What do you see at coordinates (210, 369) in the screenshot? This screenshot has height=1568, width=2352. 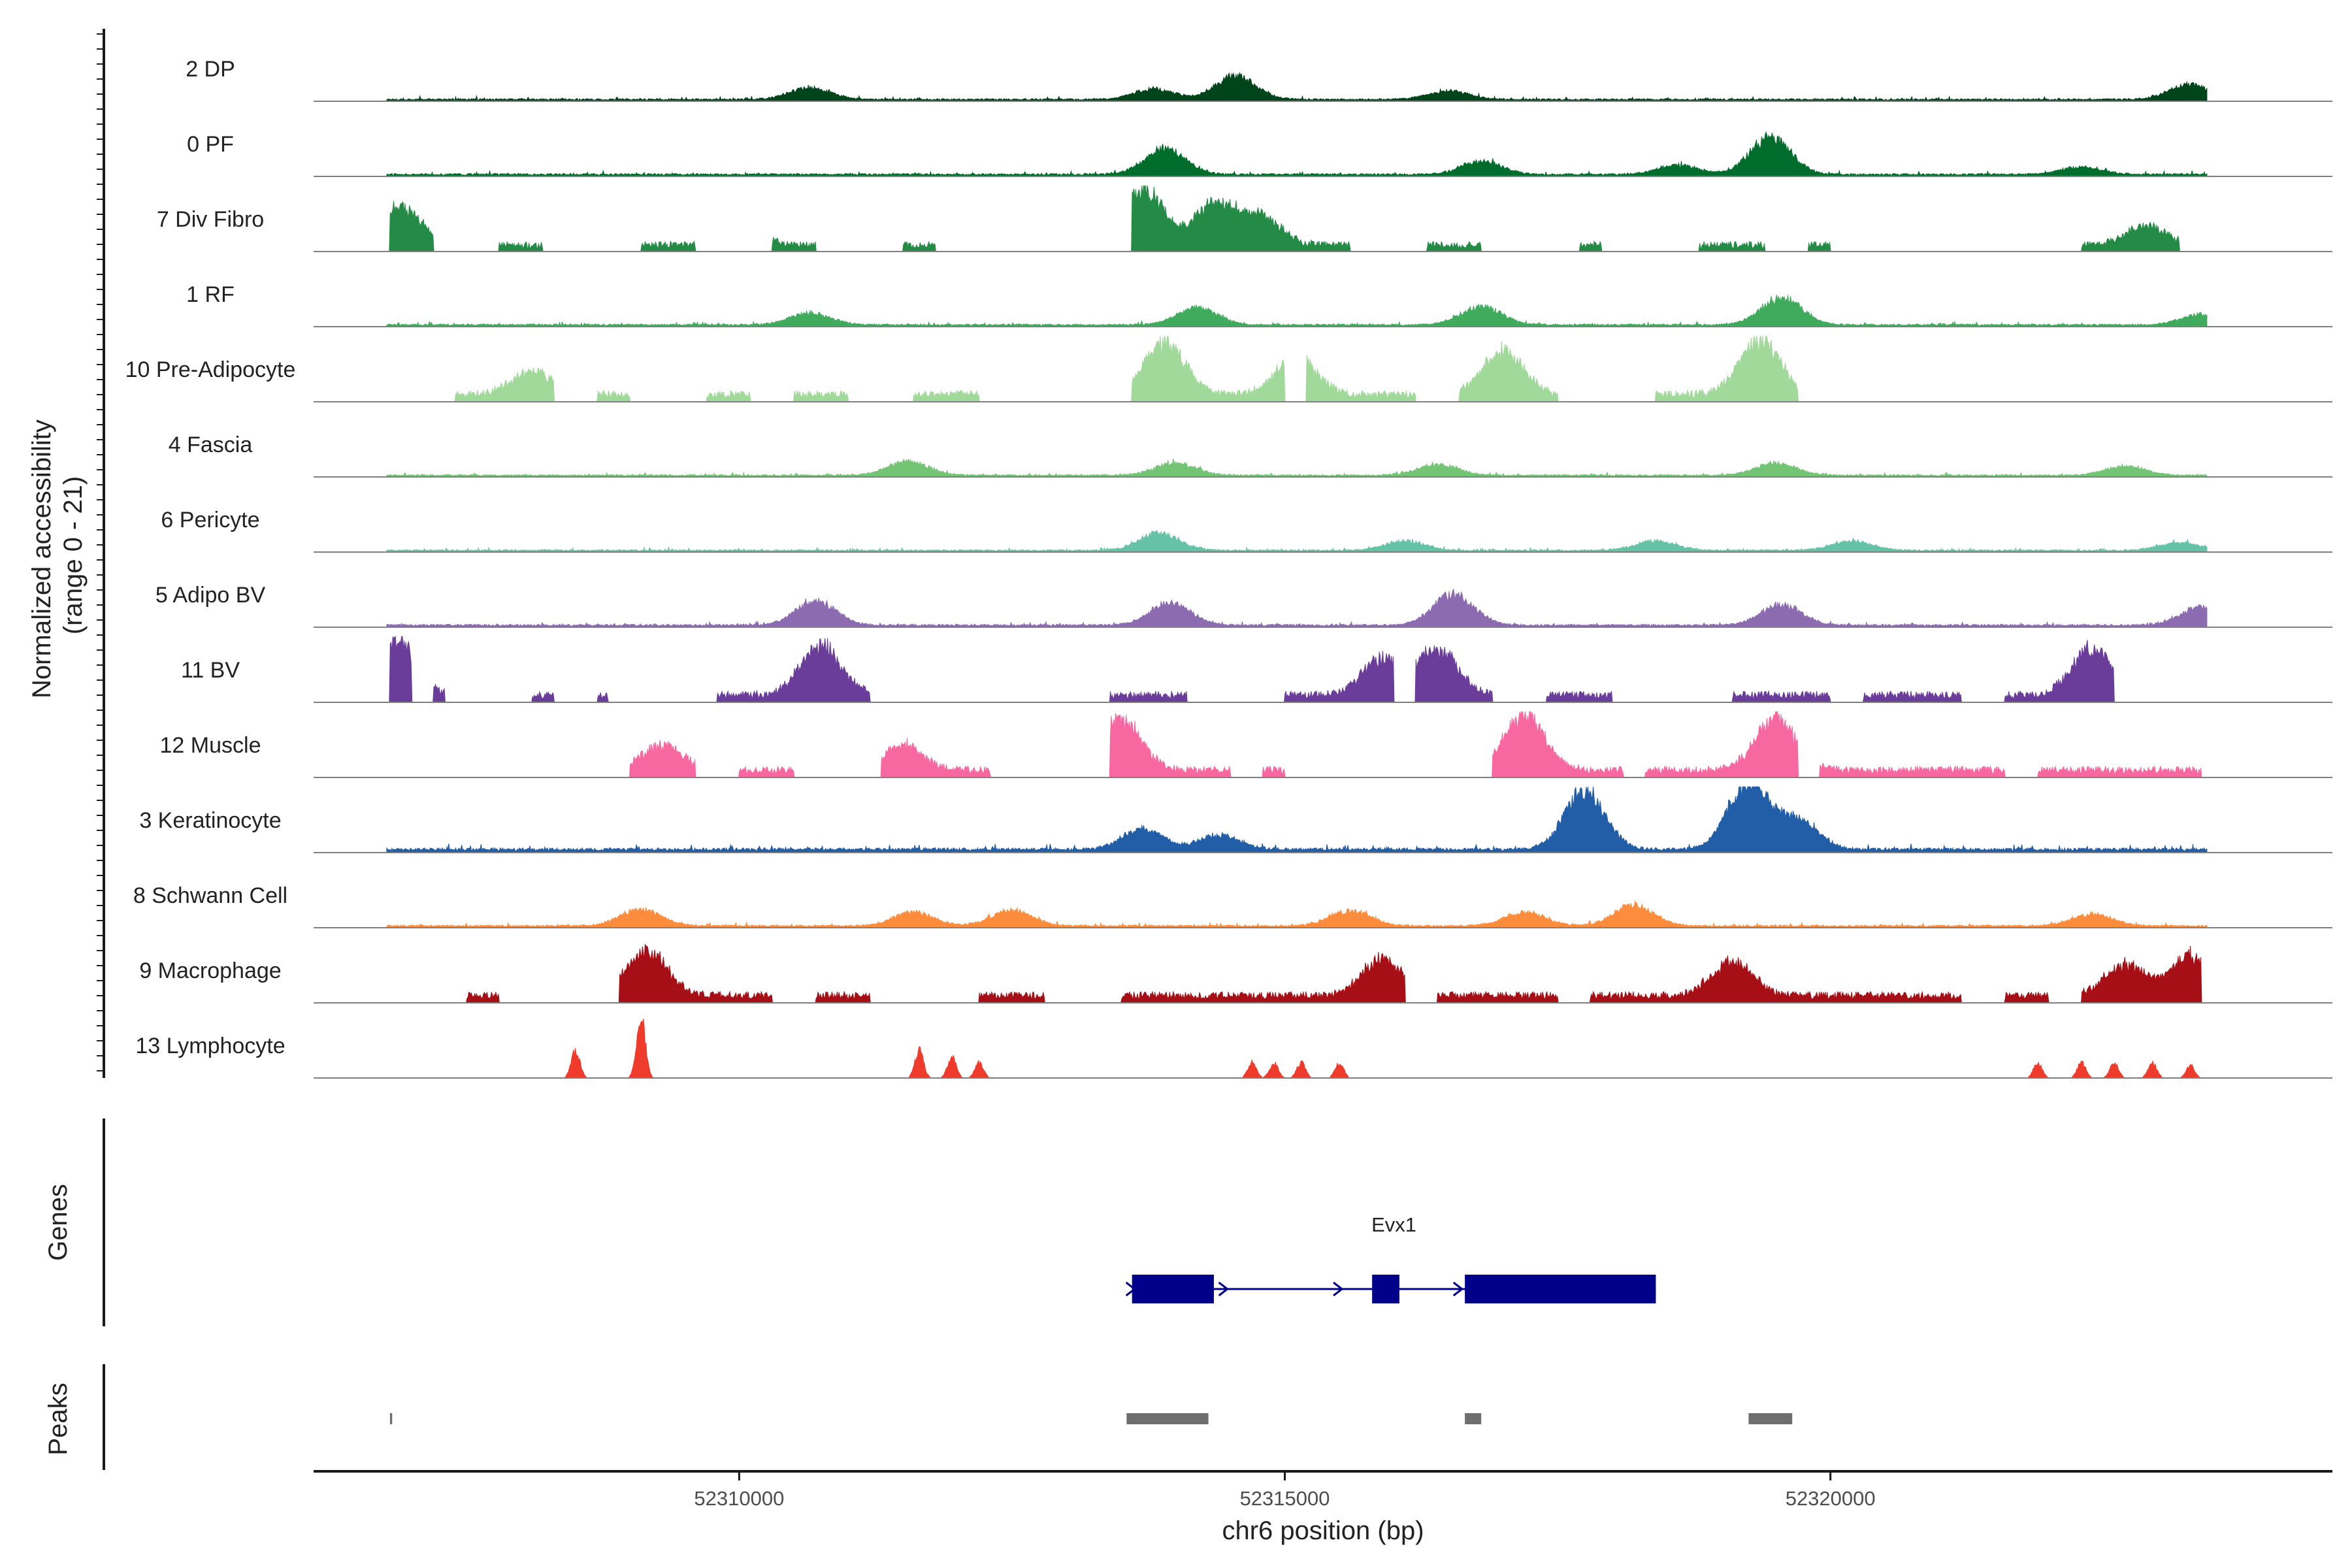 I see `track-label-10-pre-adipocyte: 10 Pre-Adipocyte` at bounding box center [210, 369].